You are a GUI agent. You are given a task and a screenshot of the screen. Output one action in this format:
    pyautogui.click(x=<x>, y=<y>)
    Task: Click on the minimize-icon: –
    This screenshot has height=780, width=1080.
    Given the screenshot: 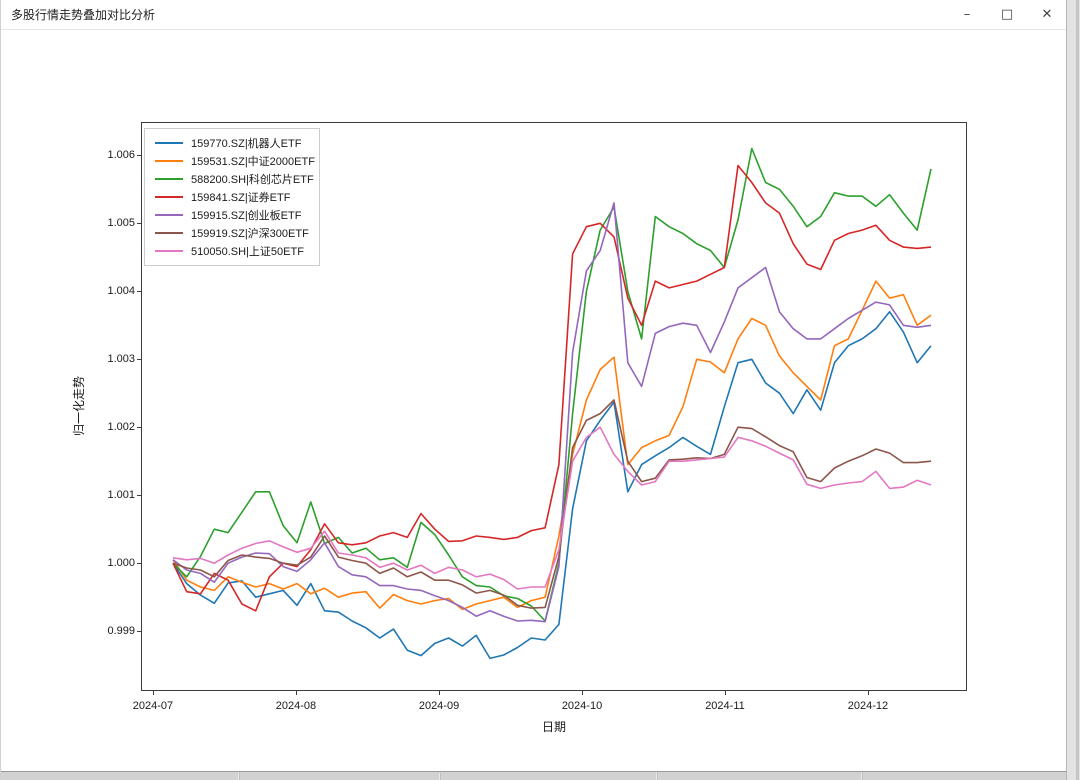 What is the action you would take?
    pyautogui.click(x=967, y=14)
    